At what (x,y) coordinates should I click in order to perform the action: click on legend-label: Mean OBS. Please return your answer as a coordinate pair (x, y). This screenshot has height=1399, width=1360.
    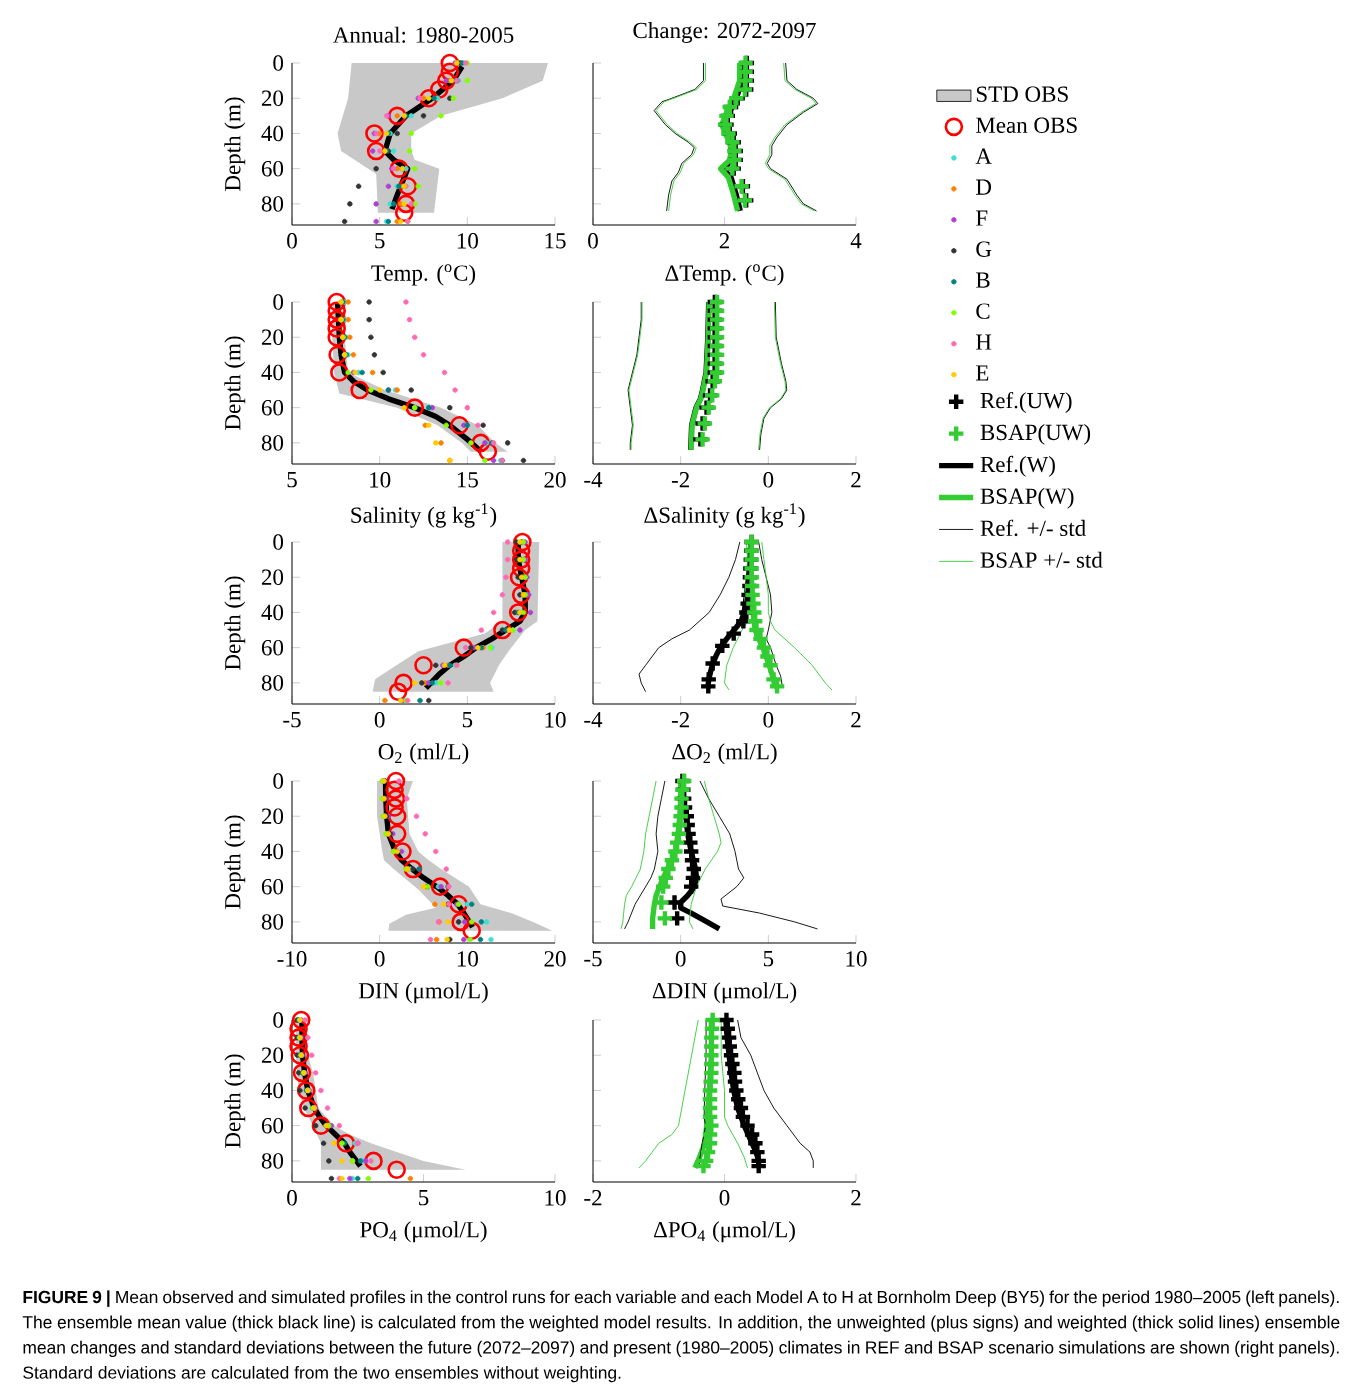
    Looking at the image, I should click on (1026, 125).